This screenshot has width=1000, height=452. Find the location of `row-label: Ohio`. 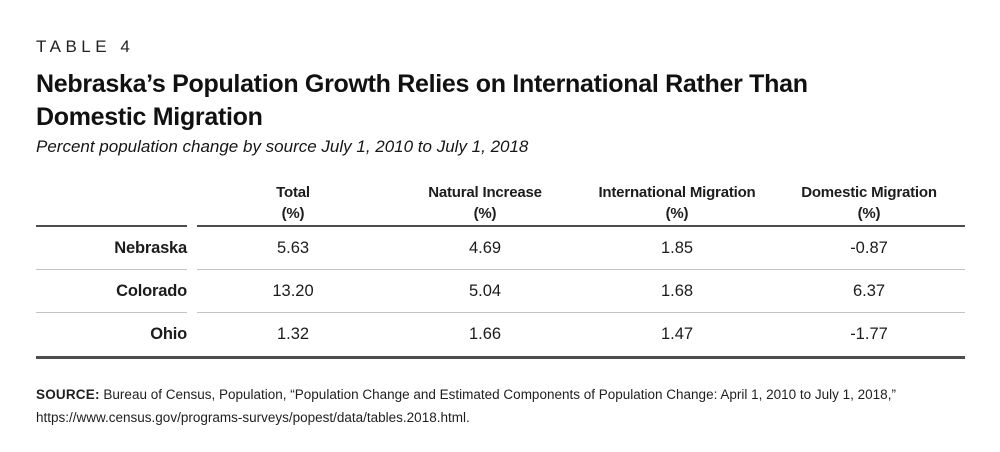

row-label: Ohio is located at coordinates (168, 334).